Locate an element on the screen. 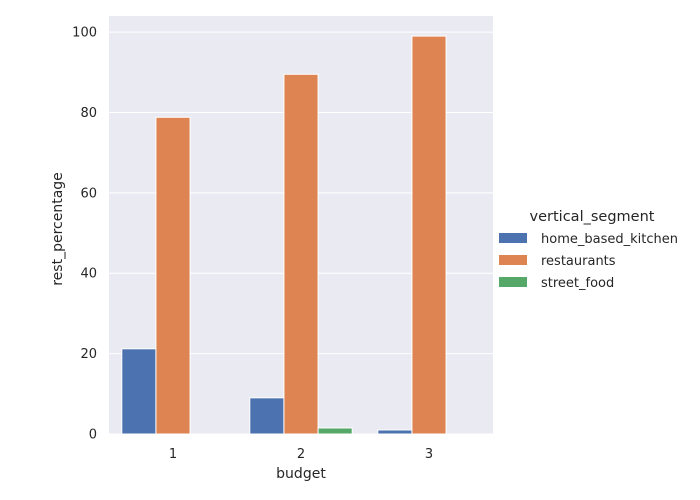  y-tick-label: 20 is located at coordinates (88, 354).